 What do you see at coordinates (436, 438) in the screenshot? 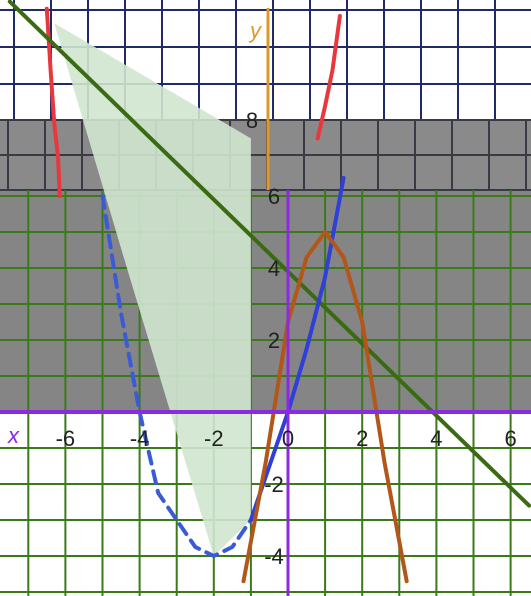
I see `x-tick-label: 4` at bounding box center [436, 438].